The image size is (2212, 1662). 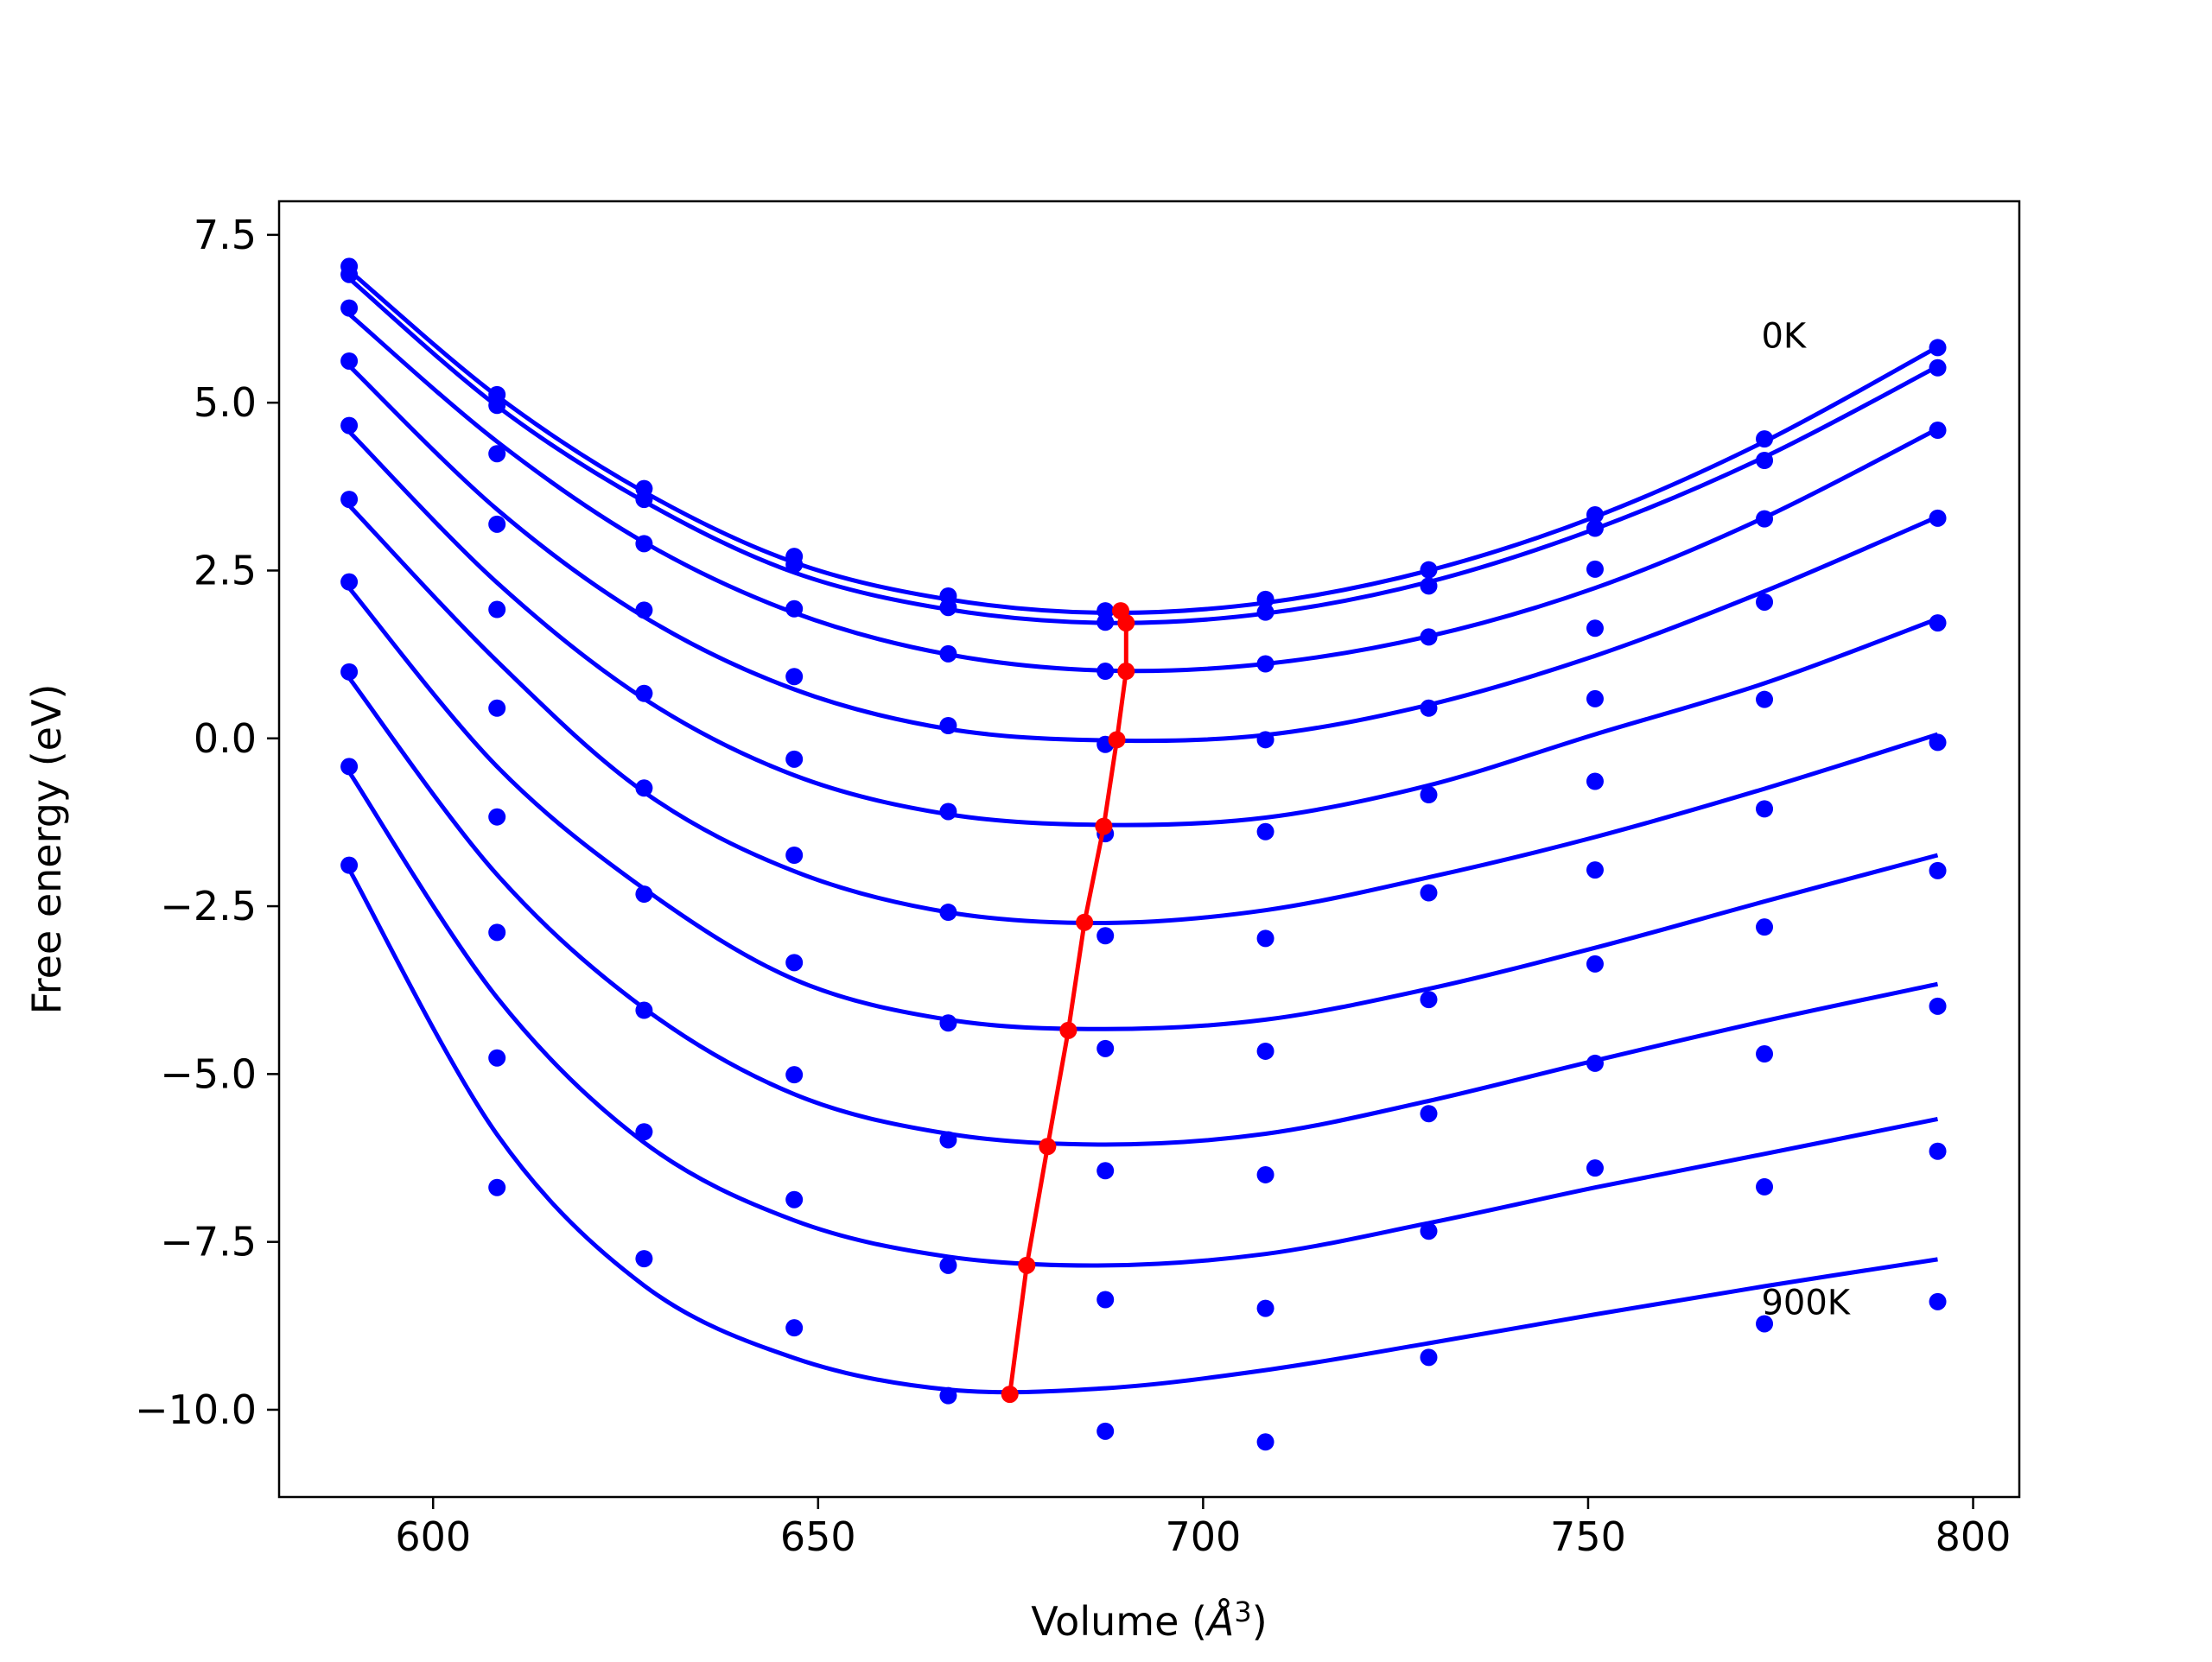 I want to click on x-axis-label-close: ), so click(x=1260, y=1621).